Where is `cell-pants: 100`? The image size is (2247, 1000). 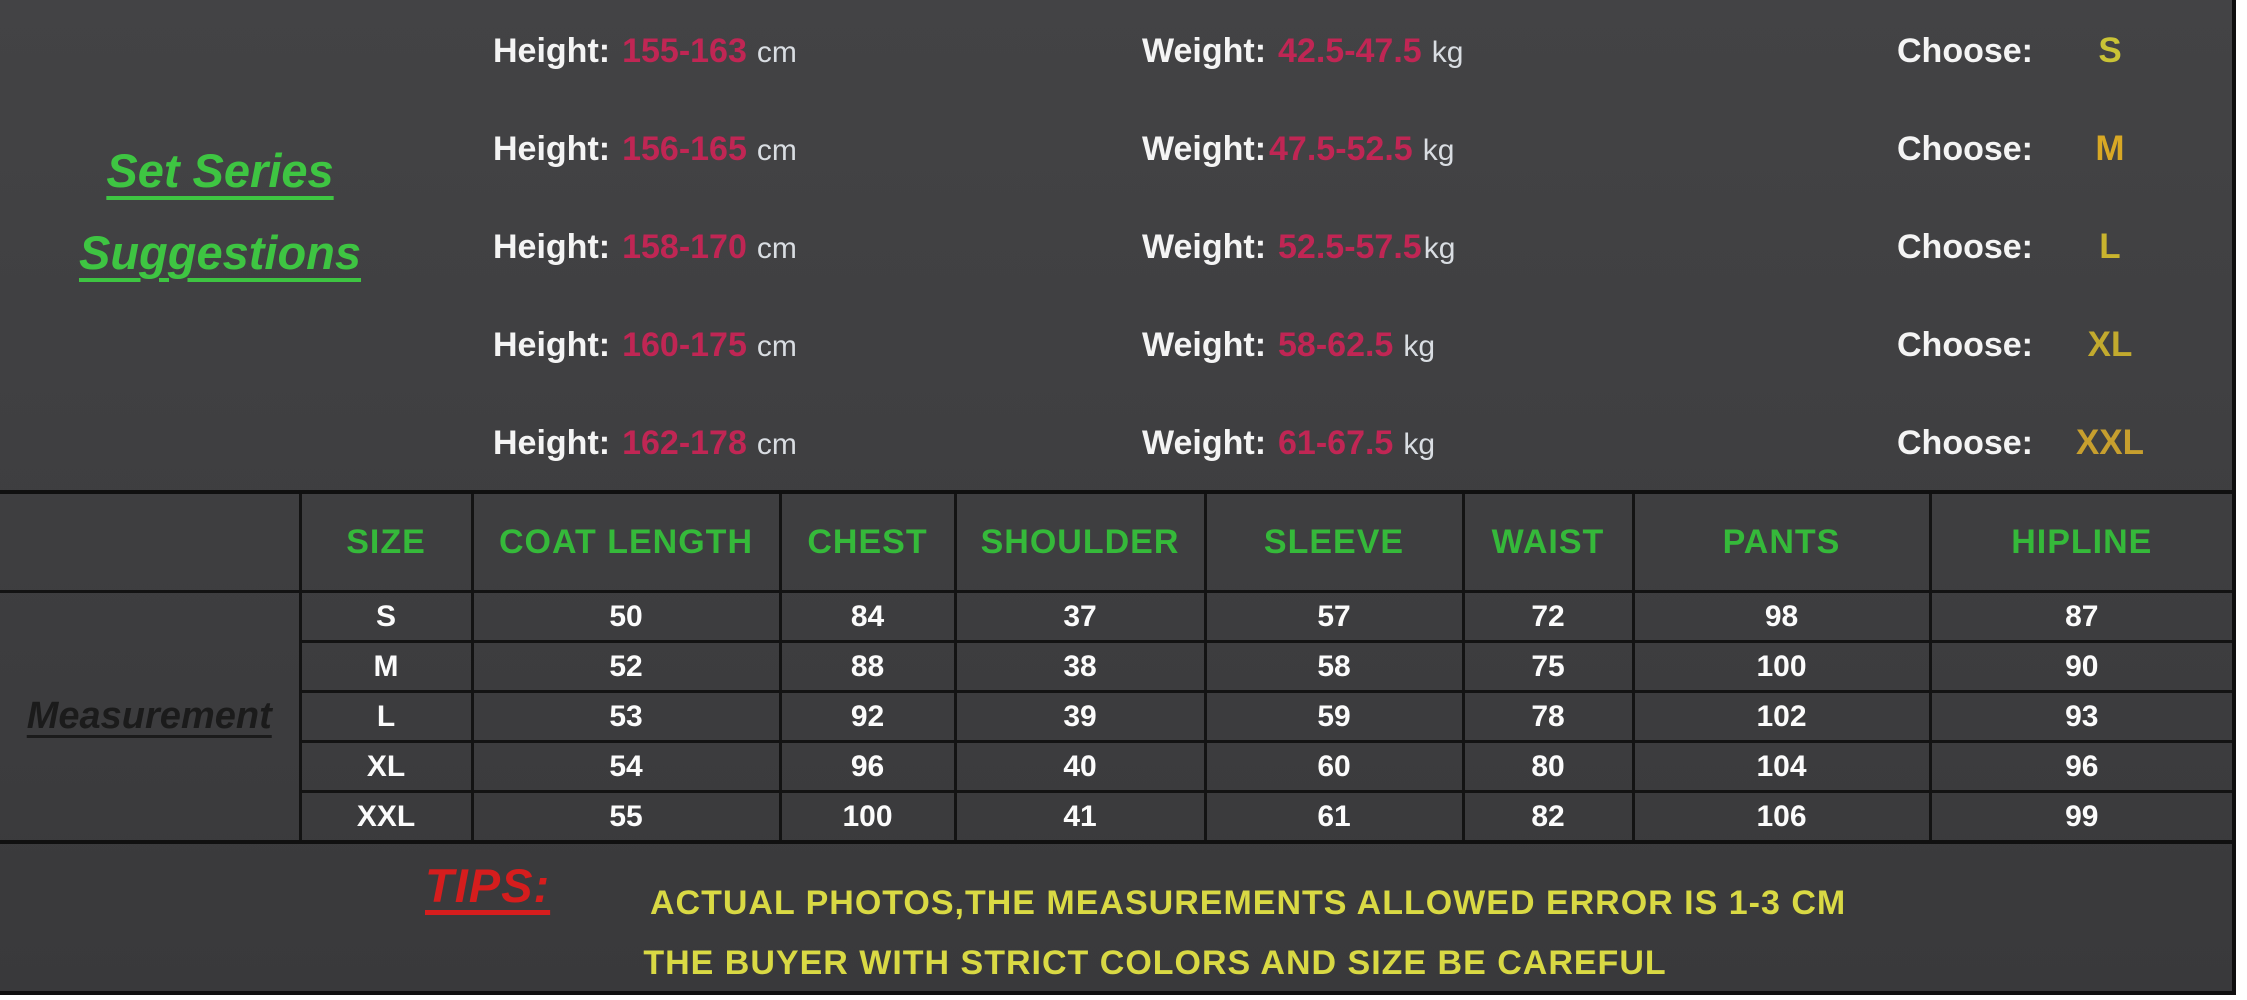 cell-pants: 100 is located at coordinates (1781, 666).